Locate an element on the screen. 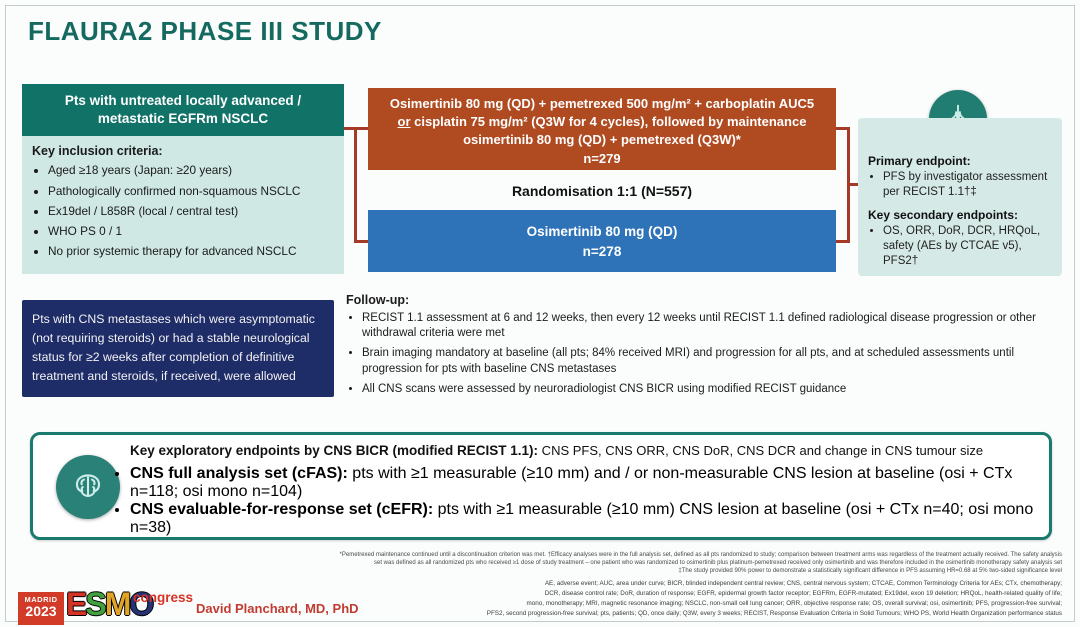 The image size is (1080, 627). chemo-arm-n: n=279 is located at coordinates (602, 158).